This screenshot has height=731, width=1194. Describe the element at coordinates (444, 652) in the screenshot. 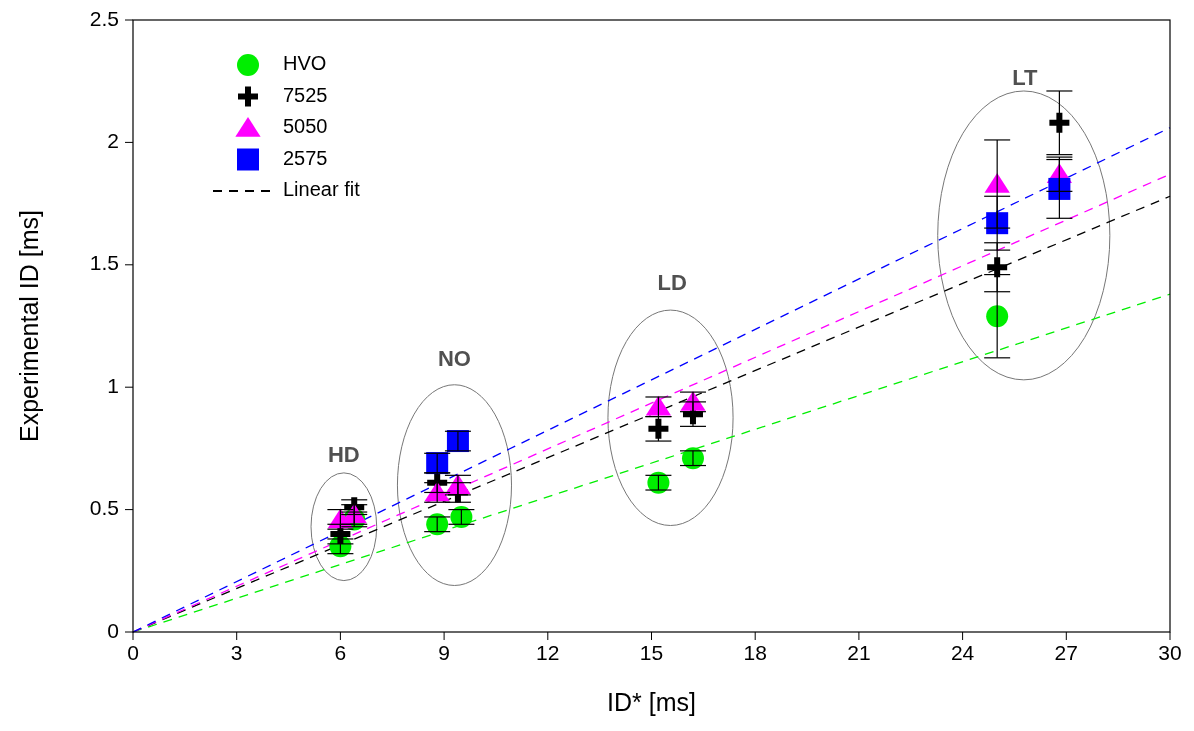

I see `x-tick-label: 9` at that location.